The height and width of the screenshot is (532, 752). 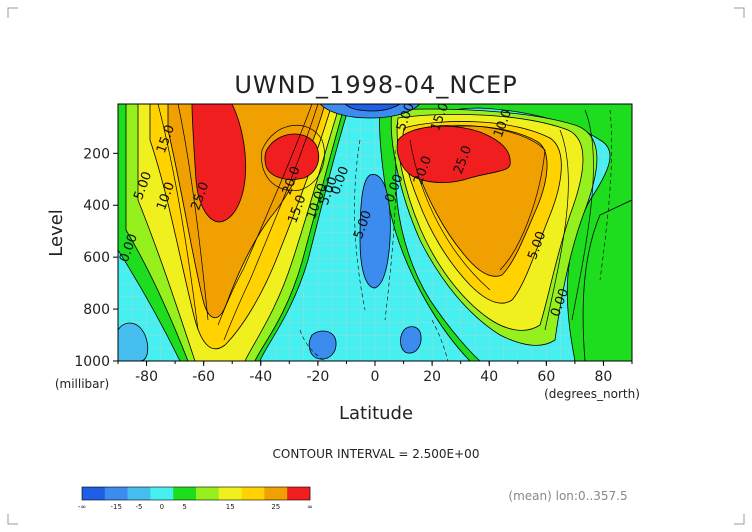 What do you see at coordinates (375, 85) in the screenshot?
I see `chart-title: UWND_1998-04_NCEP` at bounding box center [375, 85].